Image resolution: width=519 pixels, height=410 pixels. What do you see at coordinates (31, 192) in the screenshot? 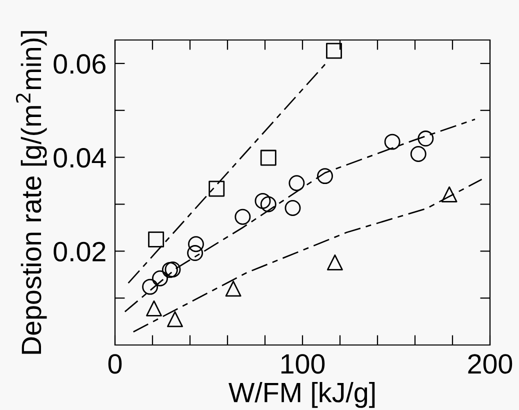
I see `y-axis-title: Depostion rate [g/(m$^{2}$min)]` at bounding box center [31, 192].